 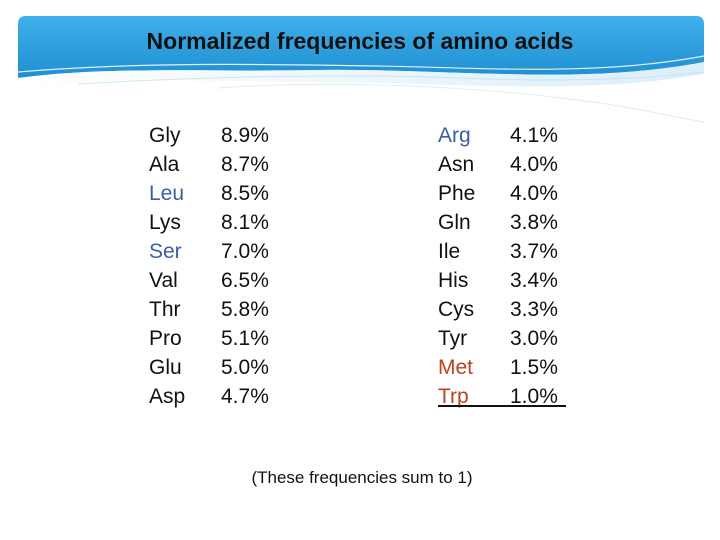 What do you see at coordinates (165, 338) in the screenshot?
I see `amino-acid-name: Pro` at bounding box center [165, 338].